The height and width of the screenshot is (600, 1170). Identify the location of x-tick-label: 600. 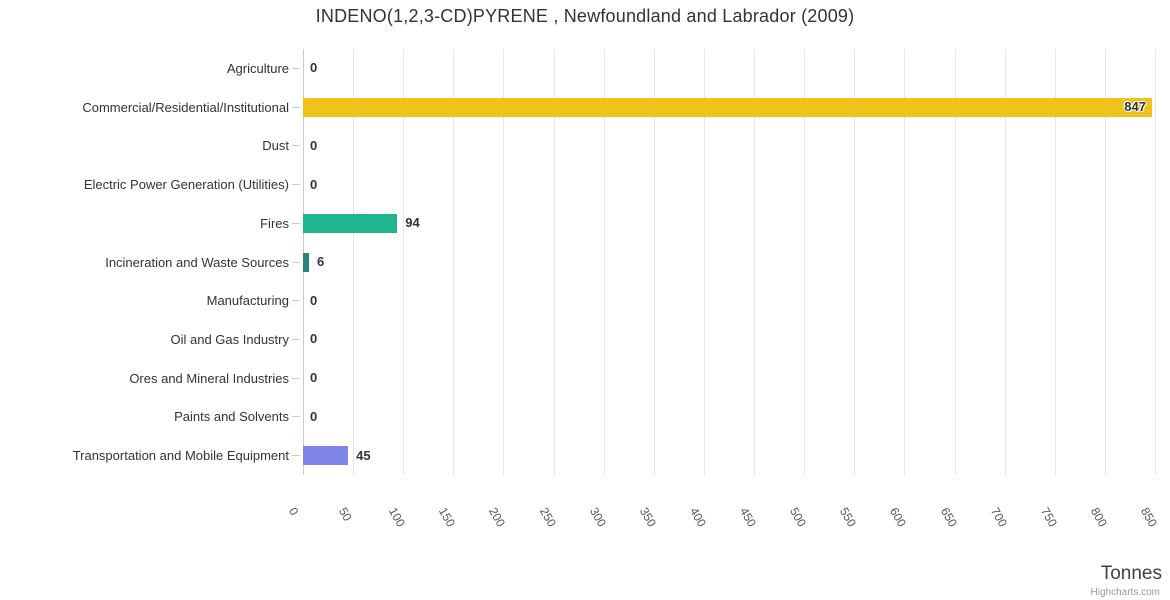
(898, 517).